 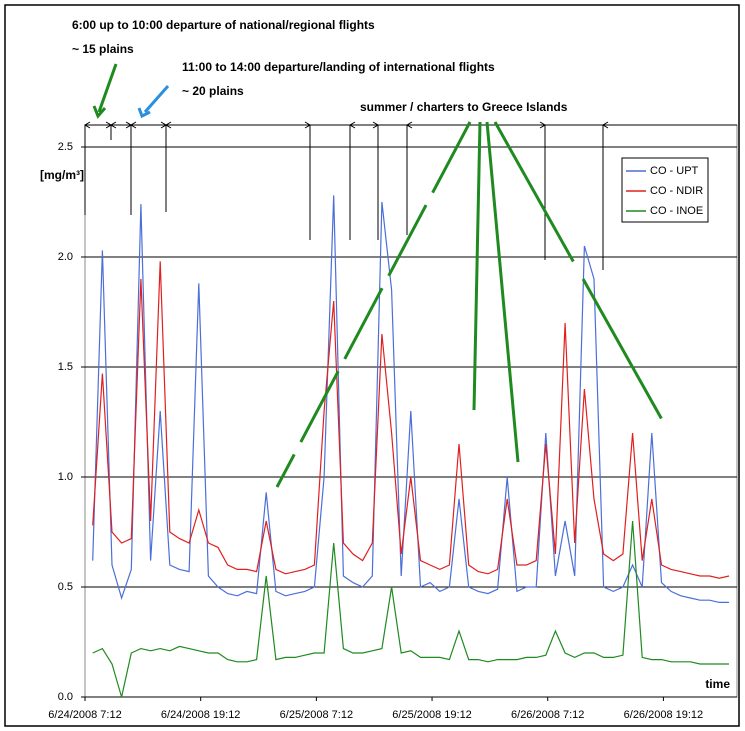 What do you see at coordinates (65, 147) in the screenshot?
I see `y-tick-label: 2.5` at bounding box center [65, 147].